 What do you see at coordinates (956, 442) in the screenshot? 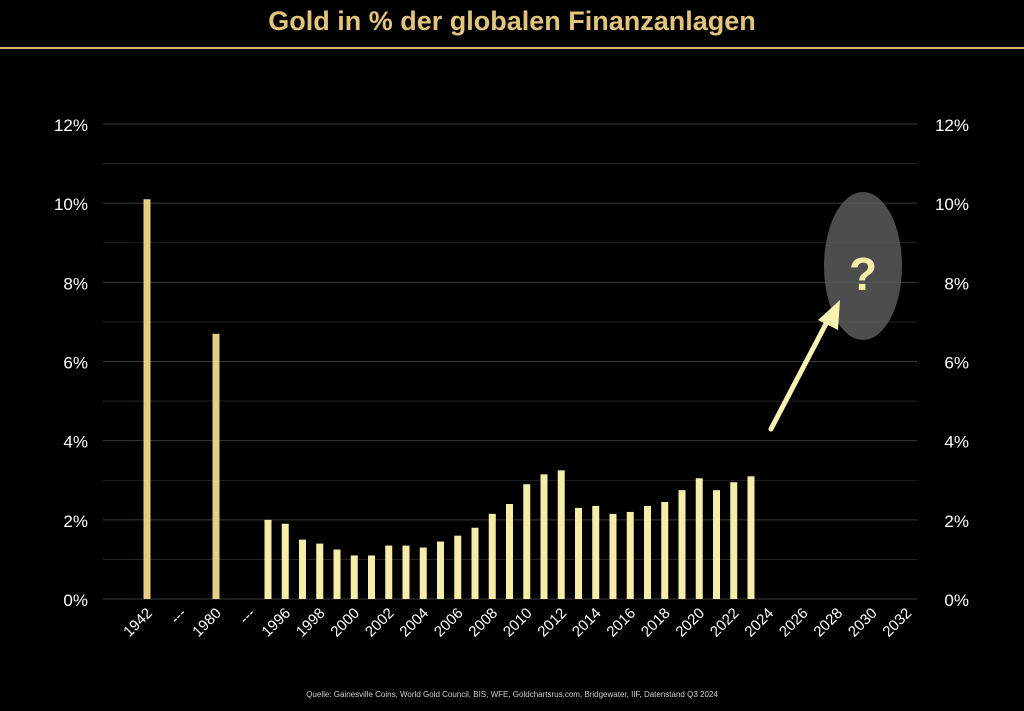
I see `y-tick-label-right: 4%` at bounding box center [956, 442].